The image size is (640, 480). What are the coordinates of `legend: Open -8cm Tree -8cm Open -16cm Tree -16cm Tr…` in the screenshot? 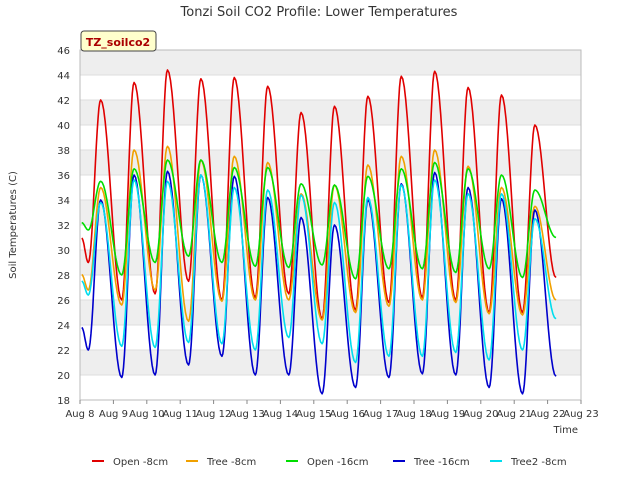 It's located at (329, 462).